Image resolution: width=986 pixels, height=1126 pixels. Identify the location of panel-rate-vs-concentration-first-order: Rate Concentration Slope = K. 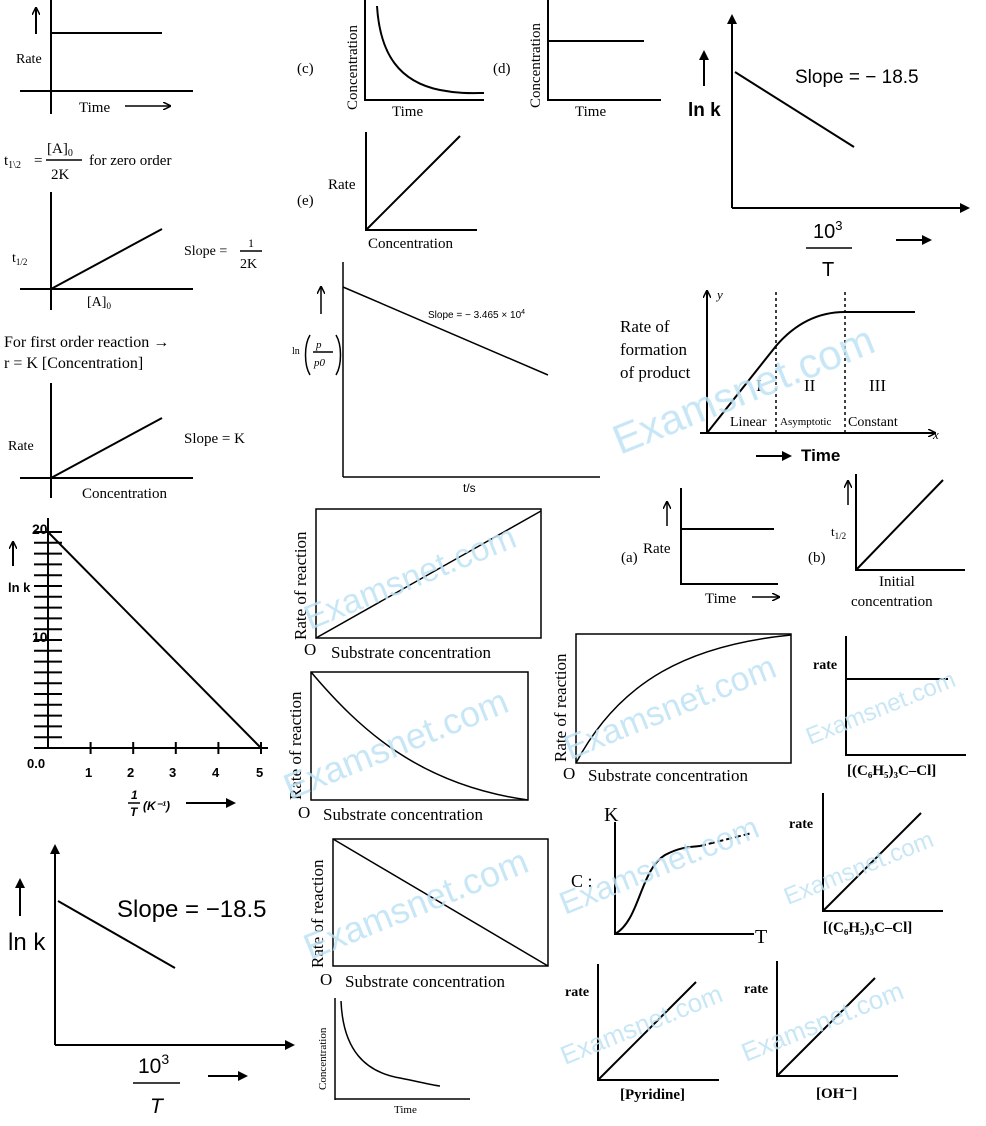
(126, 442).